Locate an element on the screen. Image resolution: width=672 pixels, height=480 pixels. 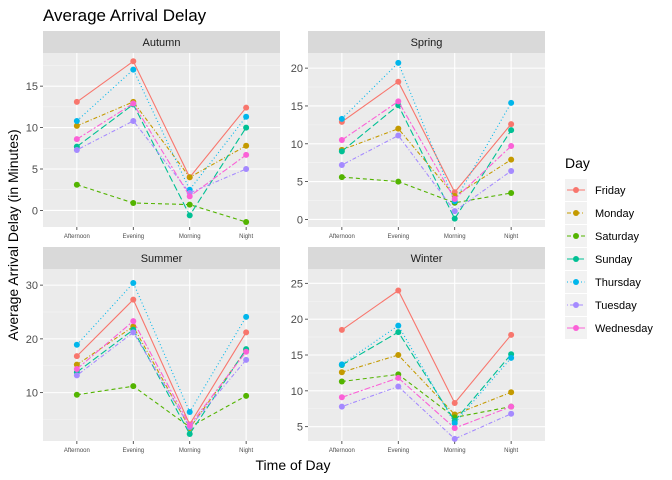
facet-strip is located at coordinates (161, 258).